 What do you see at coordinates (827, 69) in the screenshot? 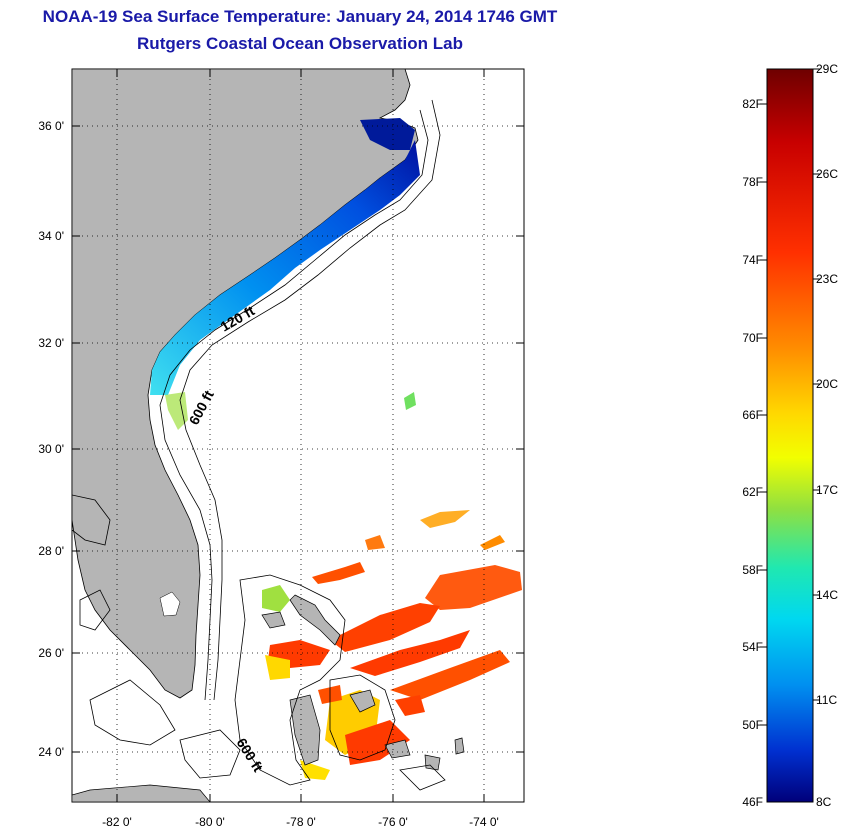
I see `celsius-label: 29C` at bounding box center [827, 69].